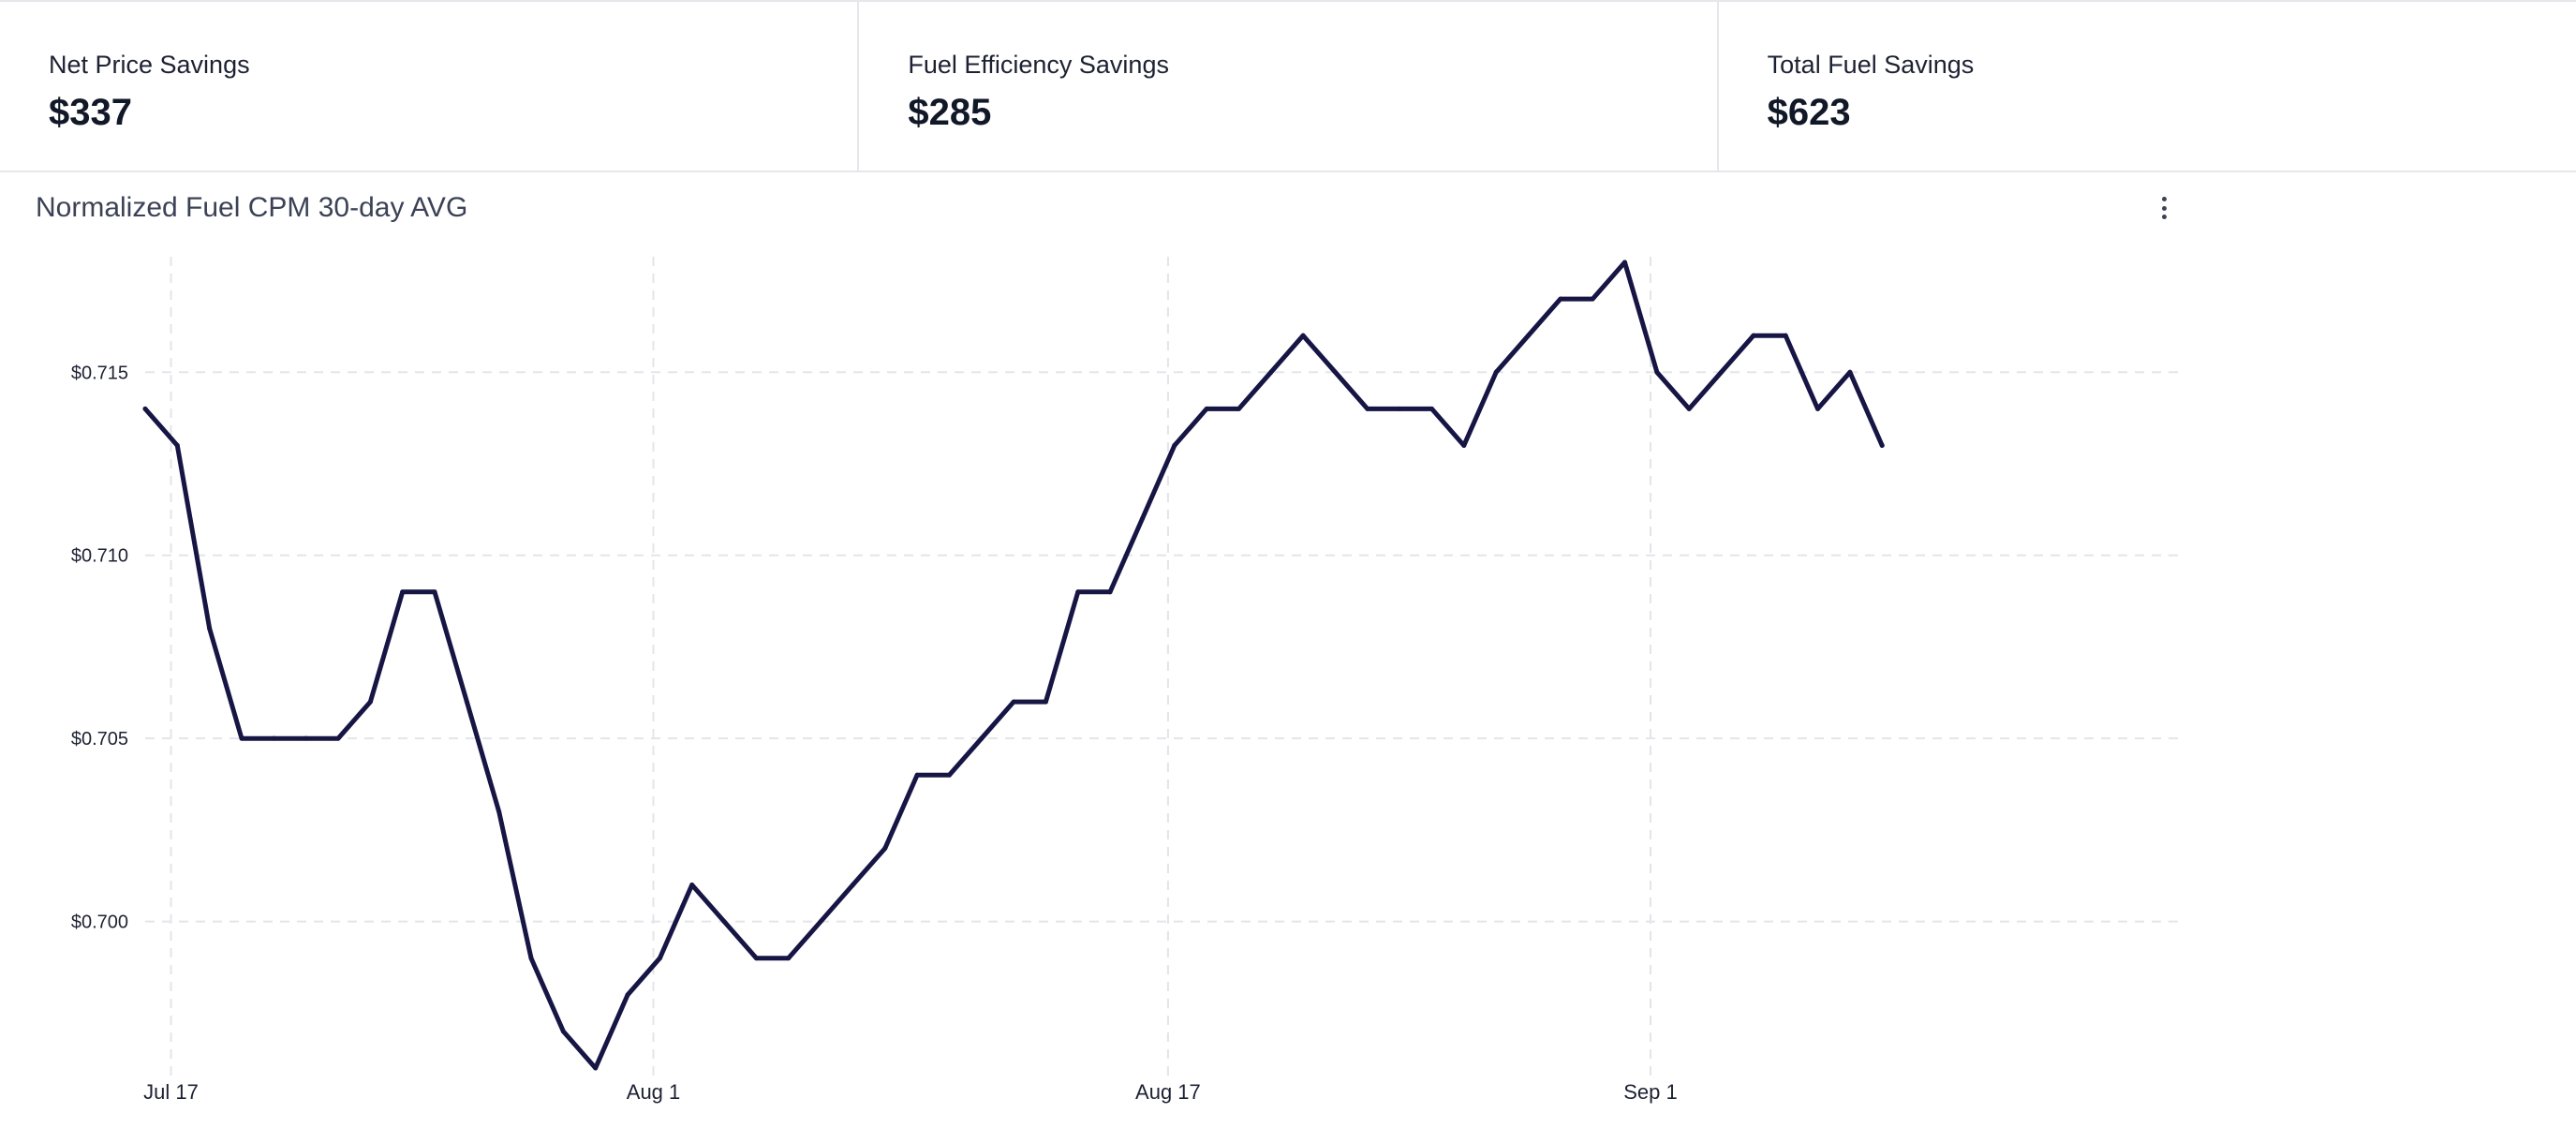  What do you see at coordinates (100, 739) in the screenshot?
I see `y-tick-label: $0.705` at bounding box center [100, 739].